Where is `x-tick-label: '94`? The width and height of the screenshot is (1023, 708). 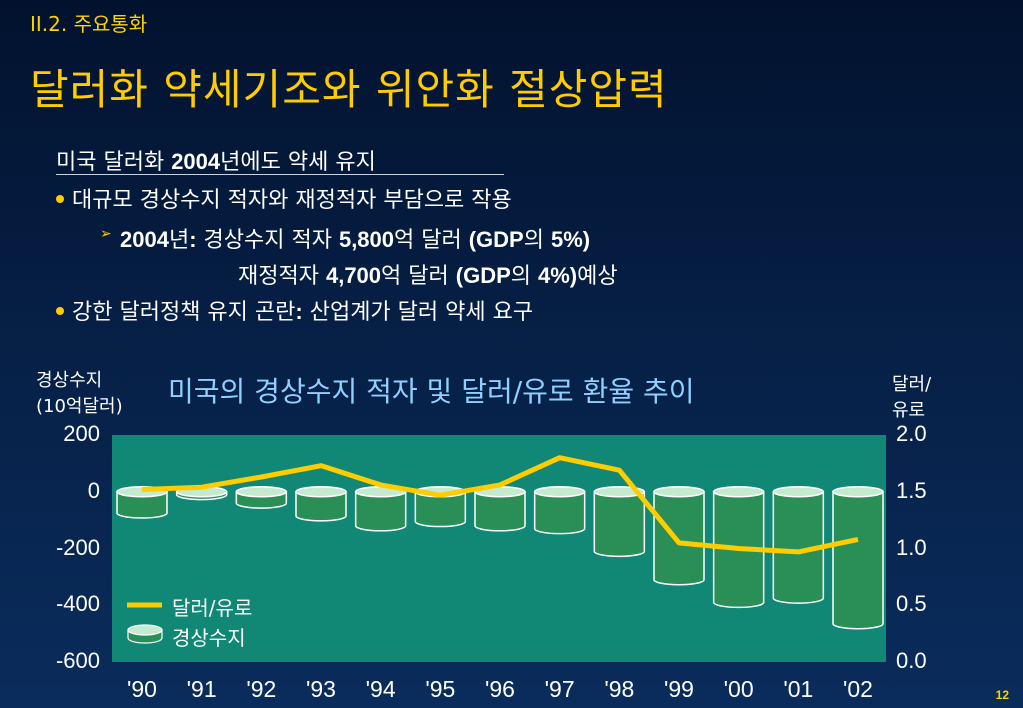 x-tick-label: '94 is located at coordinates (380, 689).